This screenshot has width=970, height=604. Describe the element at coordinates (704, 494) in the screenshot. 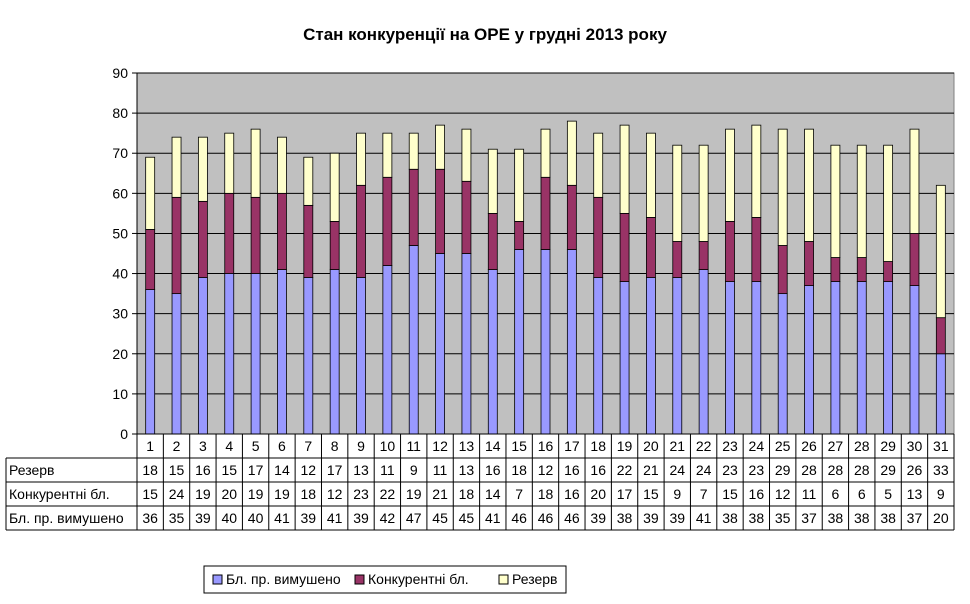

I see `data-label: 7` at that location.